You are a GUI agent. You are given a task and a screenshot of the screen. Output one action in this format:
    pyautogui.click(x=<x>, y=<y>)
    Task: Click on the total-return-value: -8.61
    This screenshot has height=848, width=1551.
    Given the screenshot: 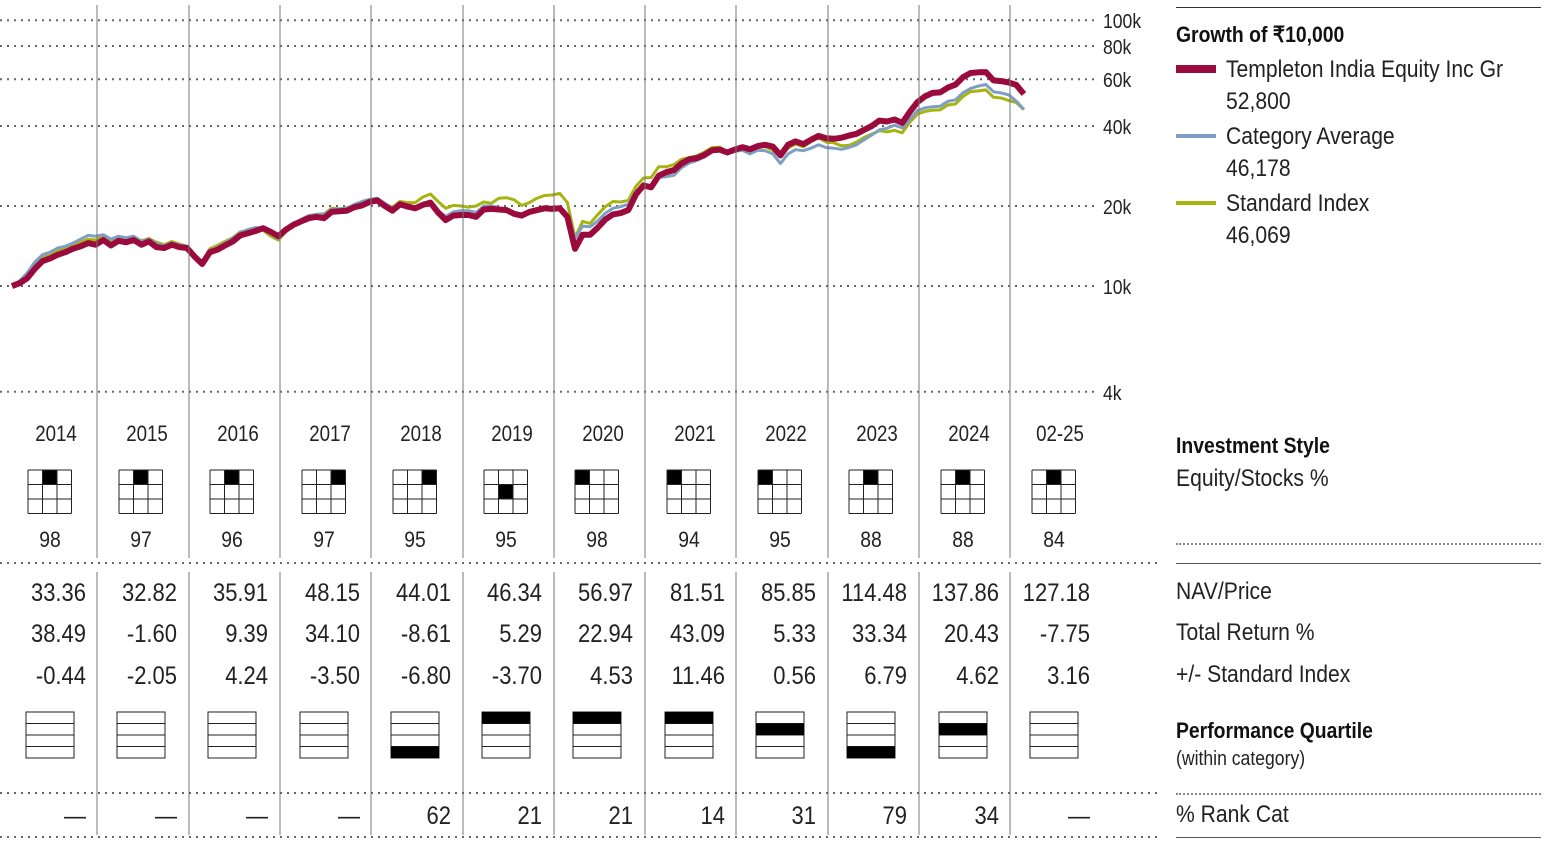 What is the action you would take?
    pyautogui.click(x=426, y=634)
    